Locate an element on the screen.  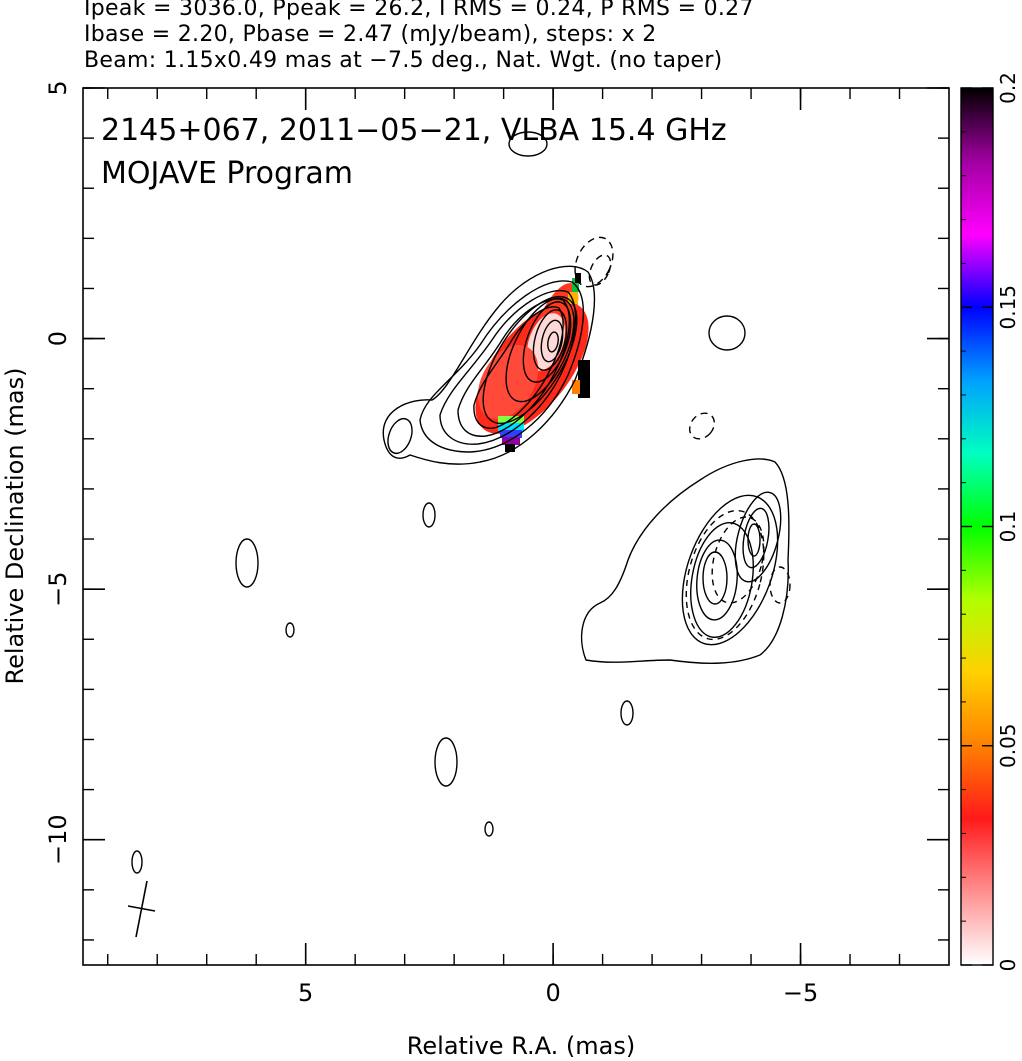
negative-contours-sw is located at coordinates (738, 575).